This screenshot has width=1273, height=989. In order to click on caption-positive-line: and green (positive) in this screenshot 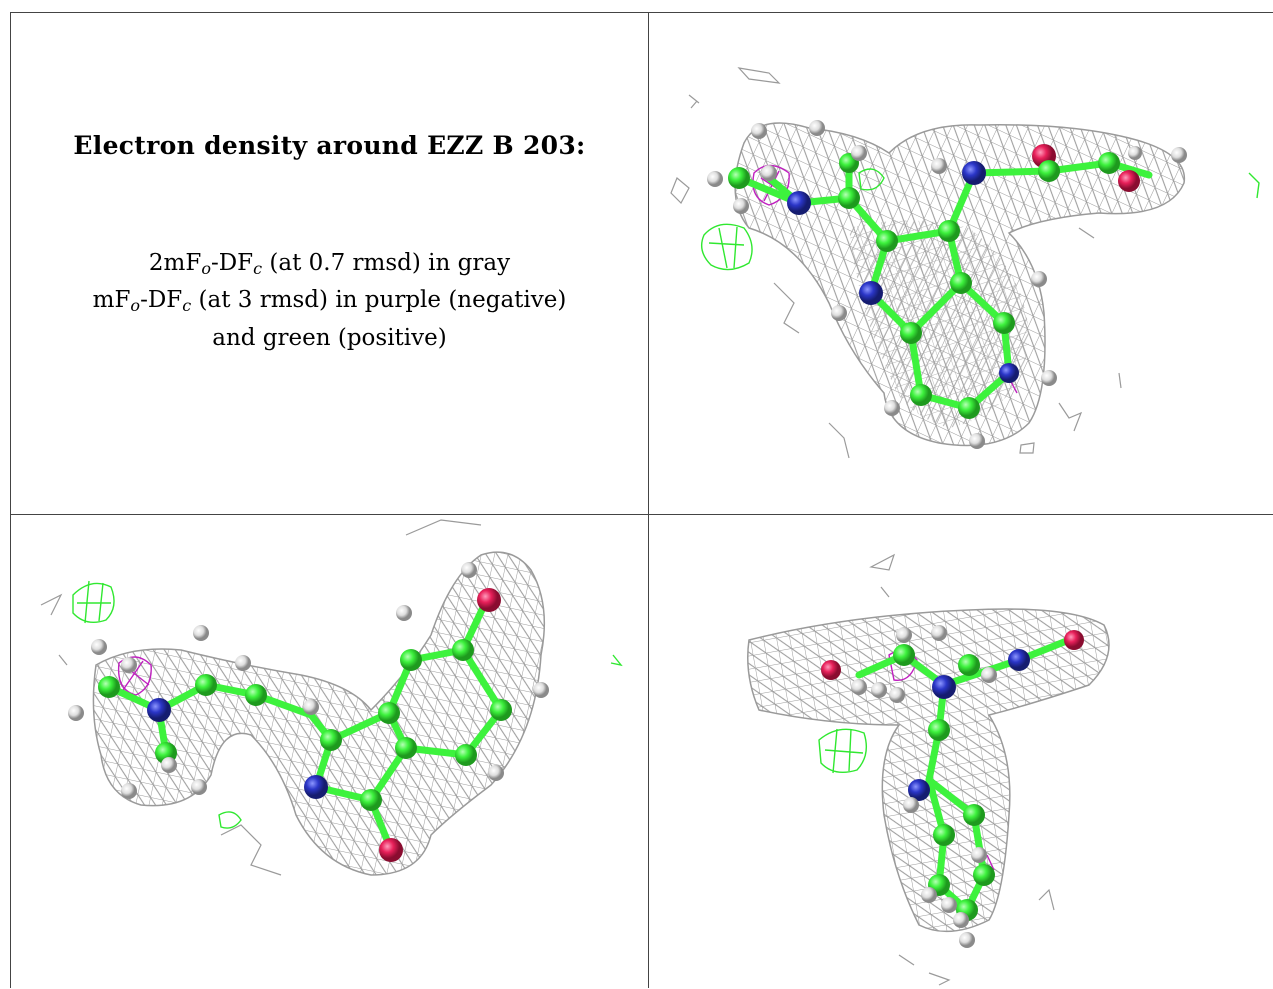, I will do `click(329, 338)`.